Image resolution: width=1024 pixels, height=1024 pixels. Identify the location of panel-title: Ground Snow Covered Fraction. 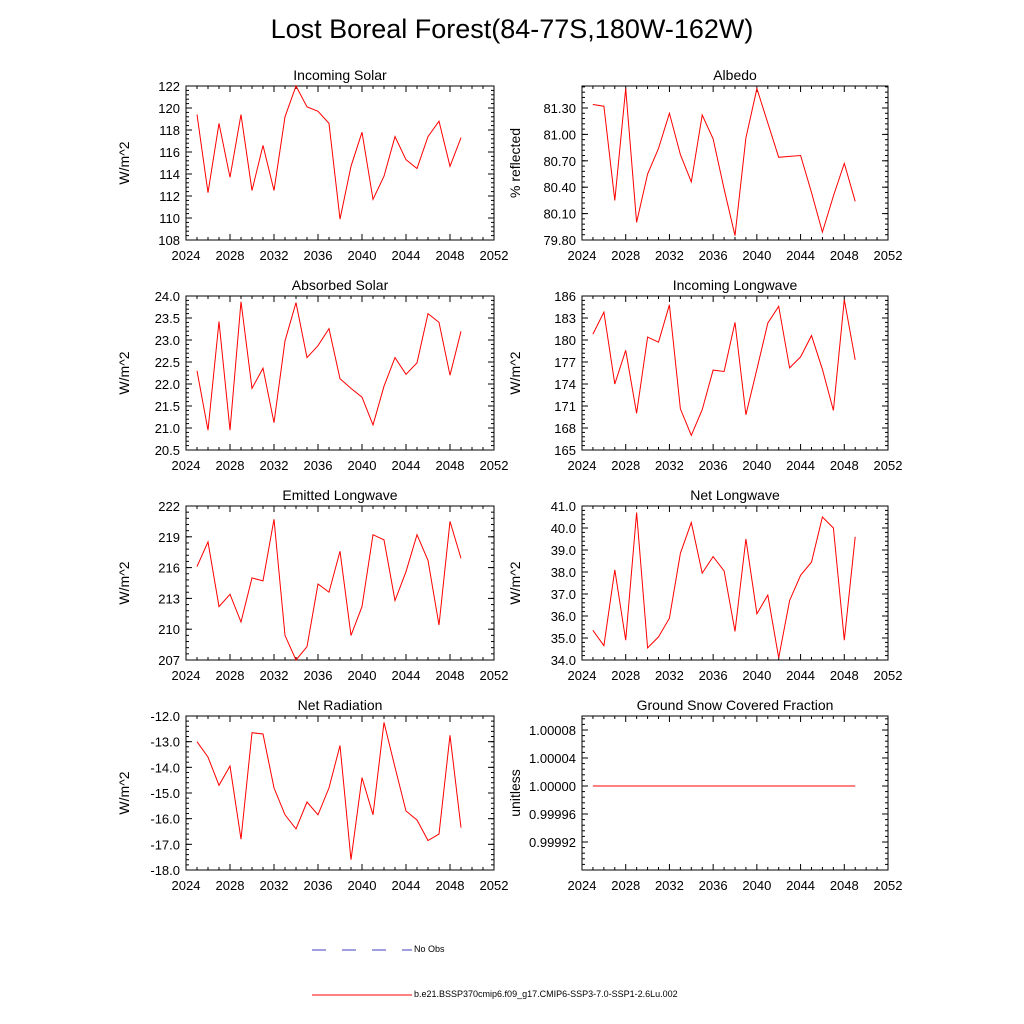
(735, 705).